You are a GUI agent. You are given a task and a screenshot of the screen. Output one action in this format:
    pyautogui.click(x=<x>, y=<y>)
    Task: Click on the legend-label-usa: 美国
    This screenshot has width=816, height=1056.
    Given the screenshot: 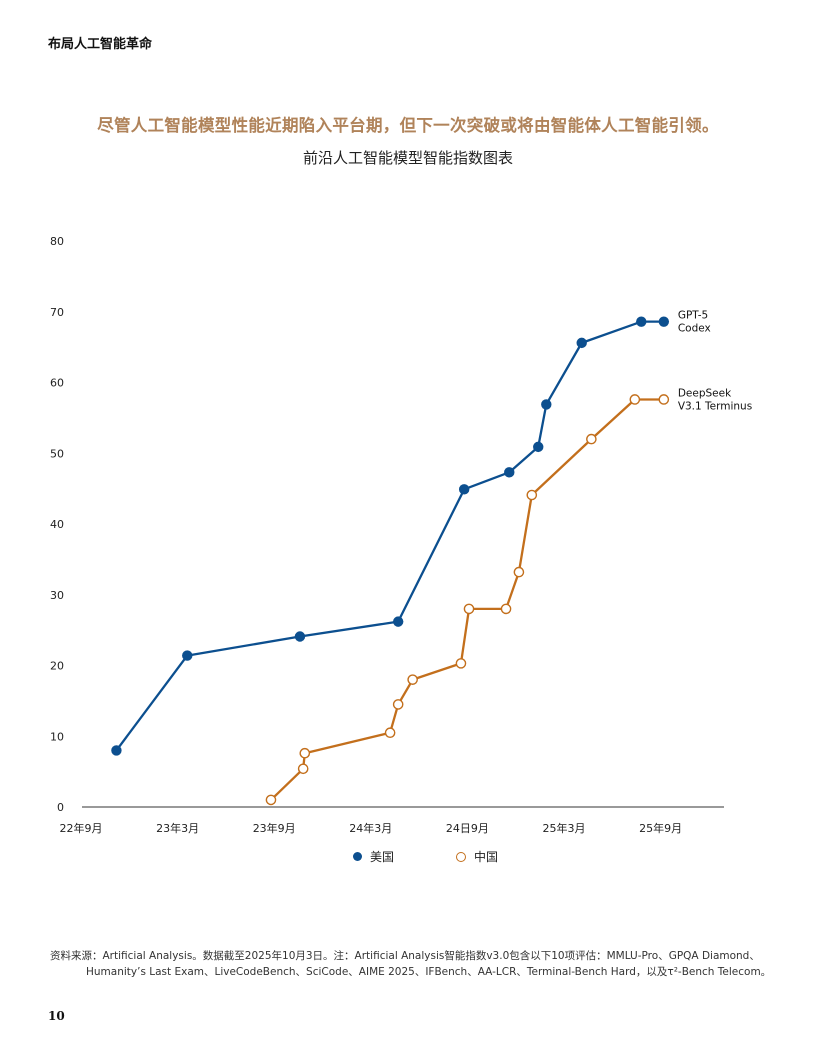 What is the action you would take?
    pyautogui.click(x=382, y=857)
    